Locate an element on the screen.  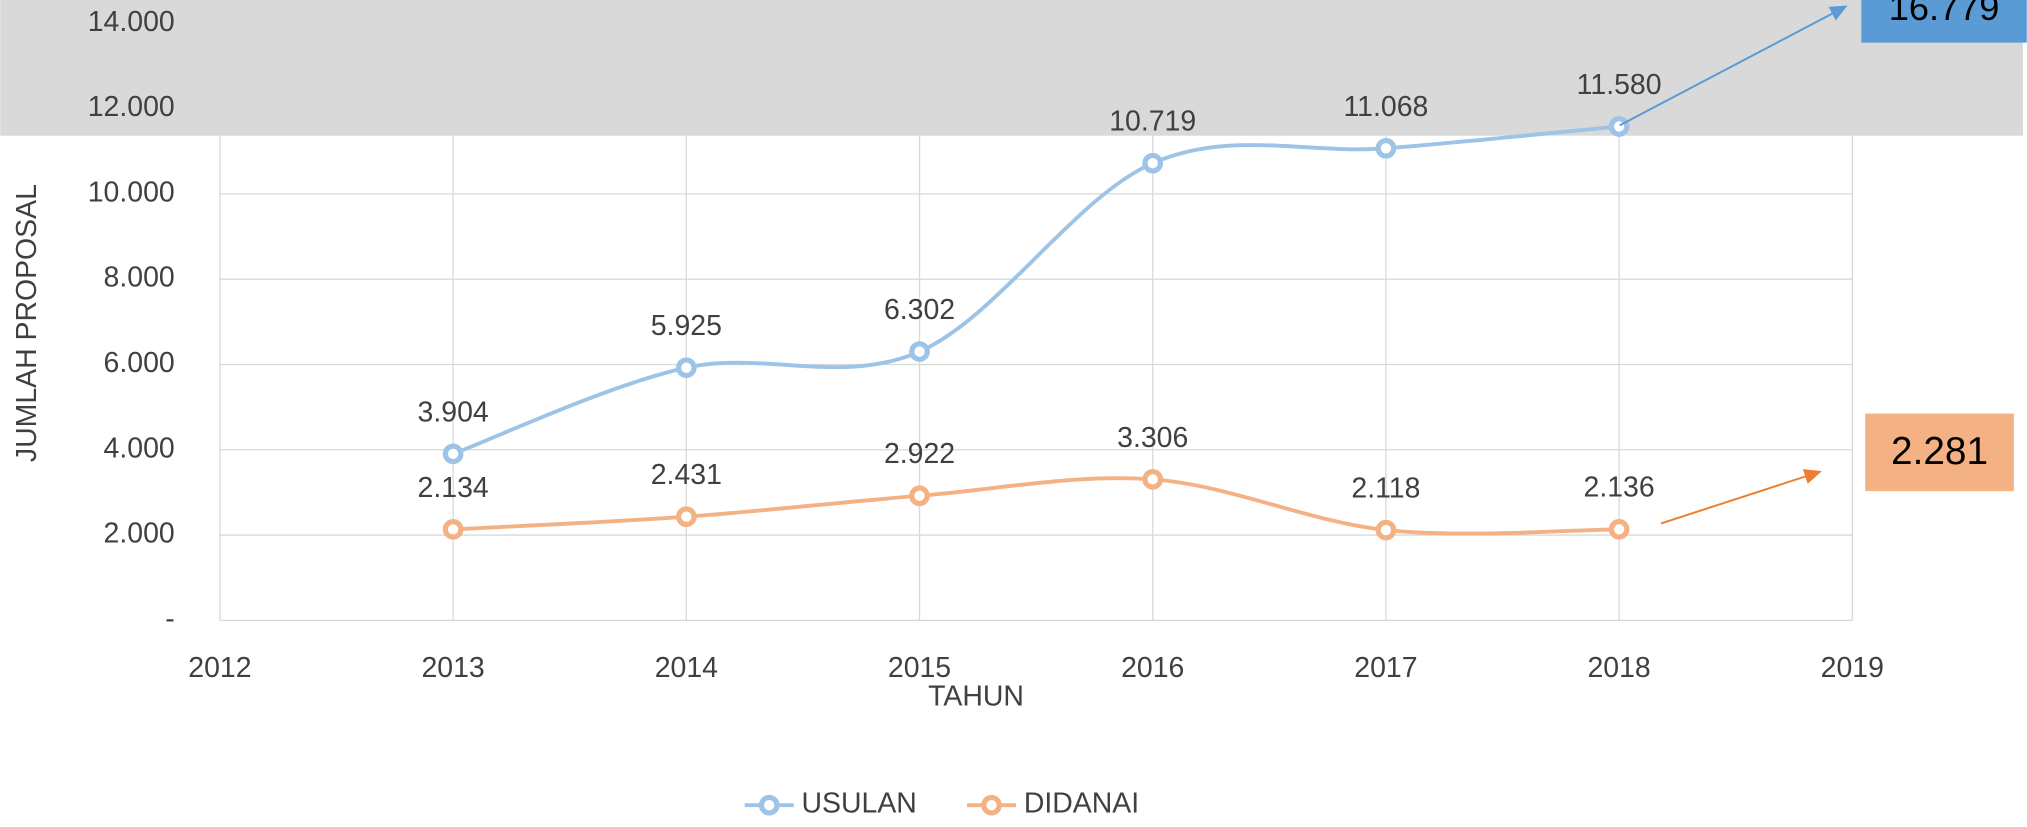
y-tick-label: 10.000 is located at coordinates (131, 192).